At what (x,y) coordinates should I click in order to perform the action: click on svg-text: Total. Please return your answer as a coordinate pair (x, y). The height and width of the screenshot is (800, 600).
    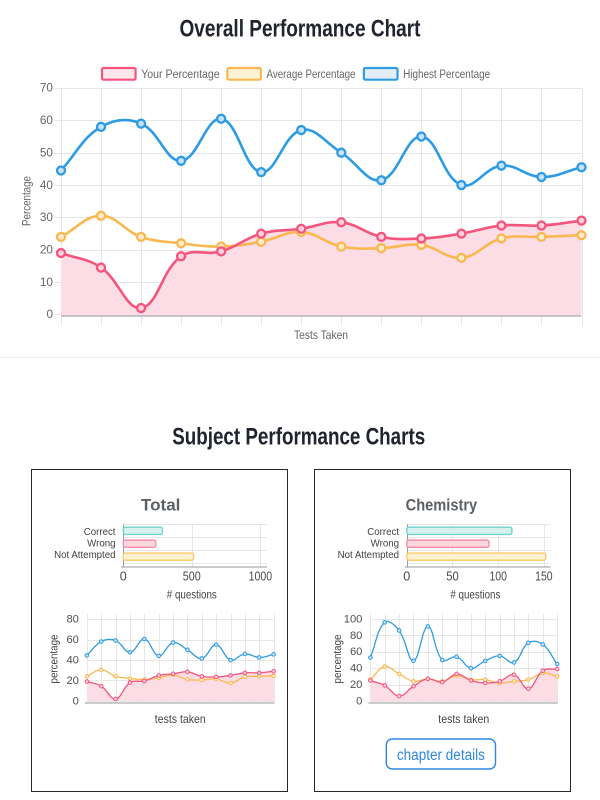
    Looking at the image, I should click on (161, 505).